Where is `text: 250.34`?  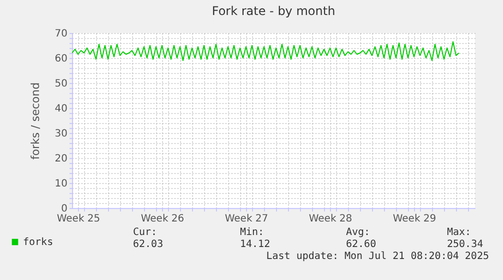
text: 250.34 is located at coordinates (465, 244).